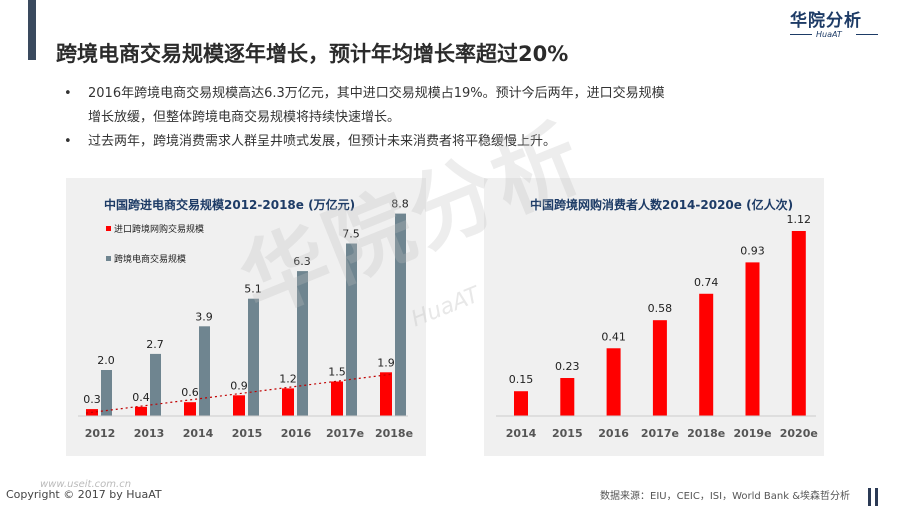 This screenshot has height=506, width=900. Describe the element at coordinates (799, 433) in the screenshot. I see `x-tick-label: 2020e` at that location.